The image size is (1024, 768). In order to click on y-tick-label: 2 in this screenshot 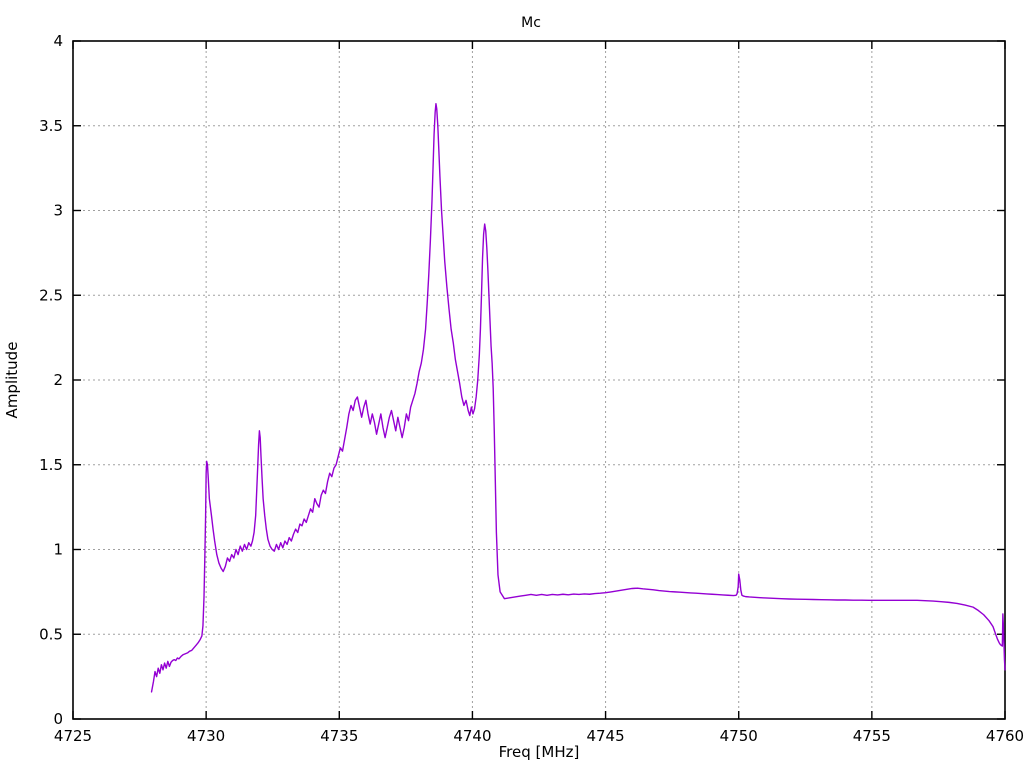, I will do `click(58, 380)`.